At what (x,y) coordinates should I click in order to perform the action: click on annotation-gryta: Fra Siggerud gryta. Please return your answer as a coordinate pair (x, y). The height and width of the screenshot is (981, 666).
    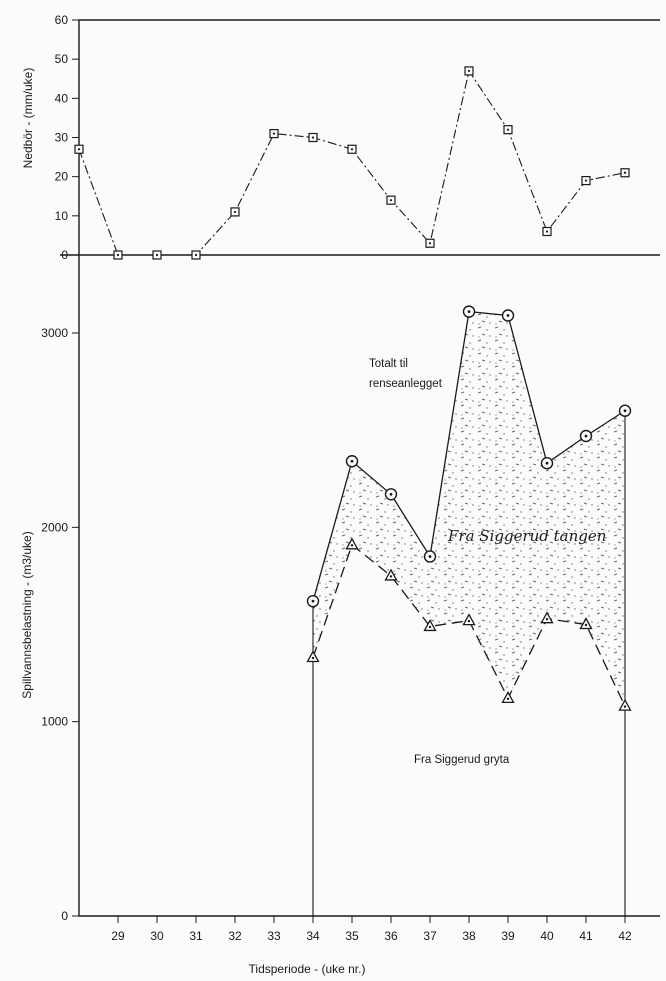
    Looking at the image, I should click on (462, 760).